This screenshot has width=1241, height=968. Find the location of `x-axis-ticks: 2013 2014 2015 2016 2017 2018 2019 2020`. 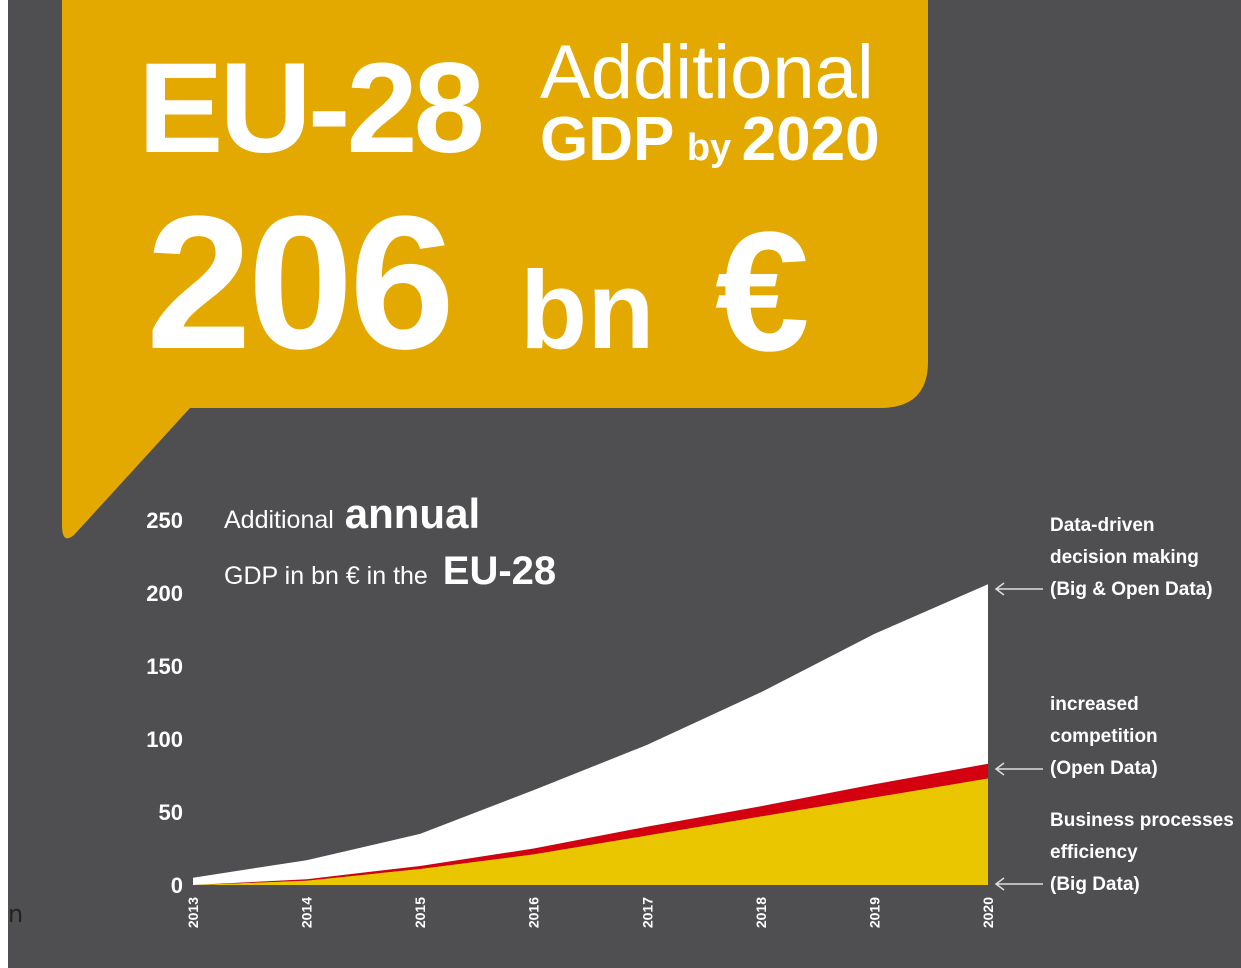

x-axis-ticks: 2013 2014 2015 2016 2017 2018 2019 2020 is located at coordinates (590, 912).